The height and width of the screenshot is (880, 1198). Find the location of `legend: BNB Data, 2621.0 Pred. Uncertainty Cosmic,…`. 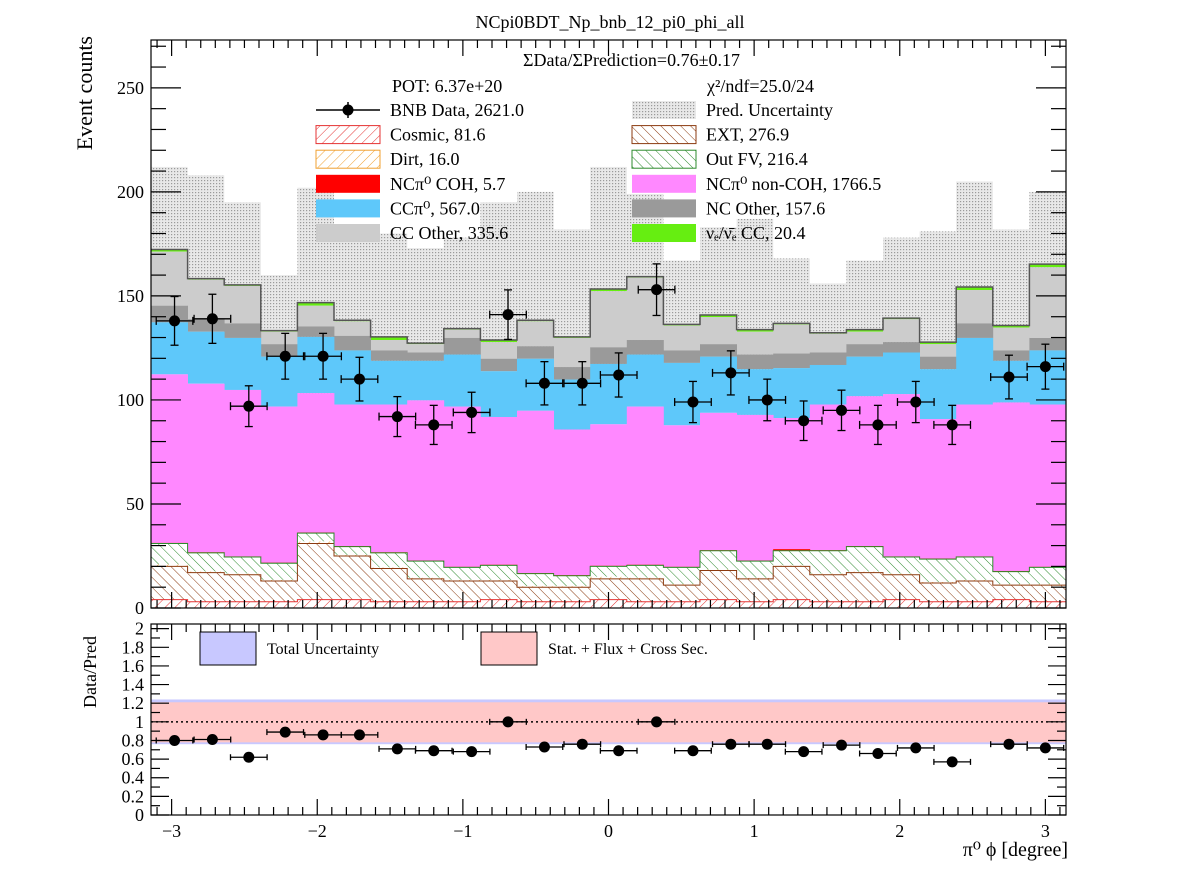

legend: BNB Data, 2621.0 Pred. Uncertainty Cosmic,… is located at coordinates (598, 171).